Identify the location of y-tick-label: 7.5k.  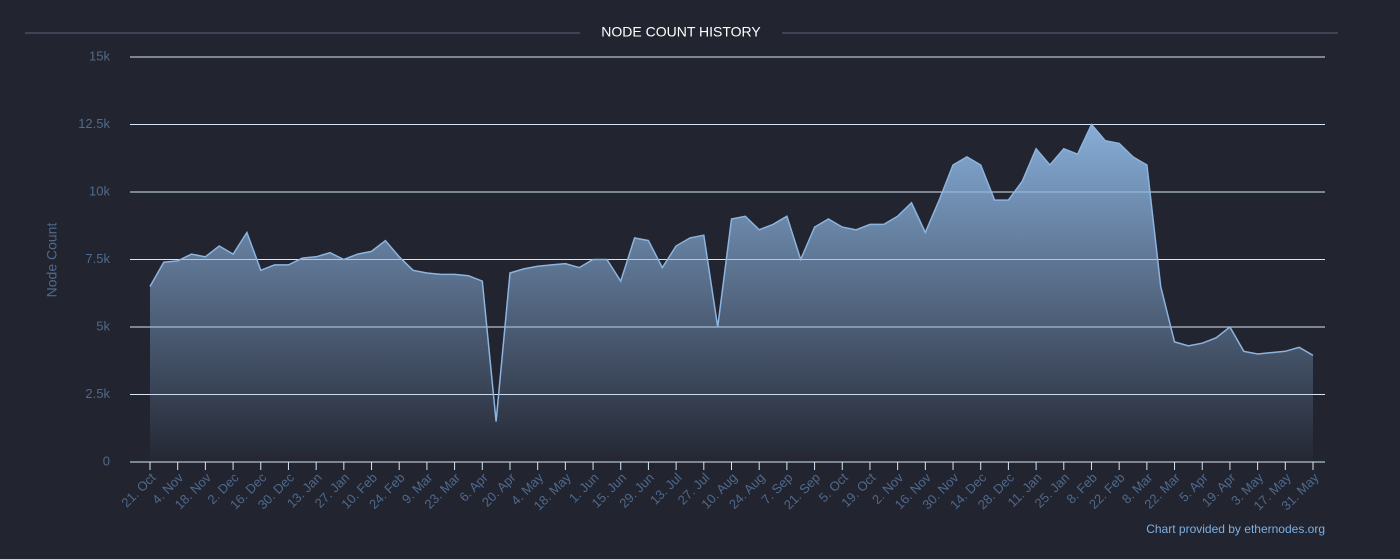
(97, 258).